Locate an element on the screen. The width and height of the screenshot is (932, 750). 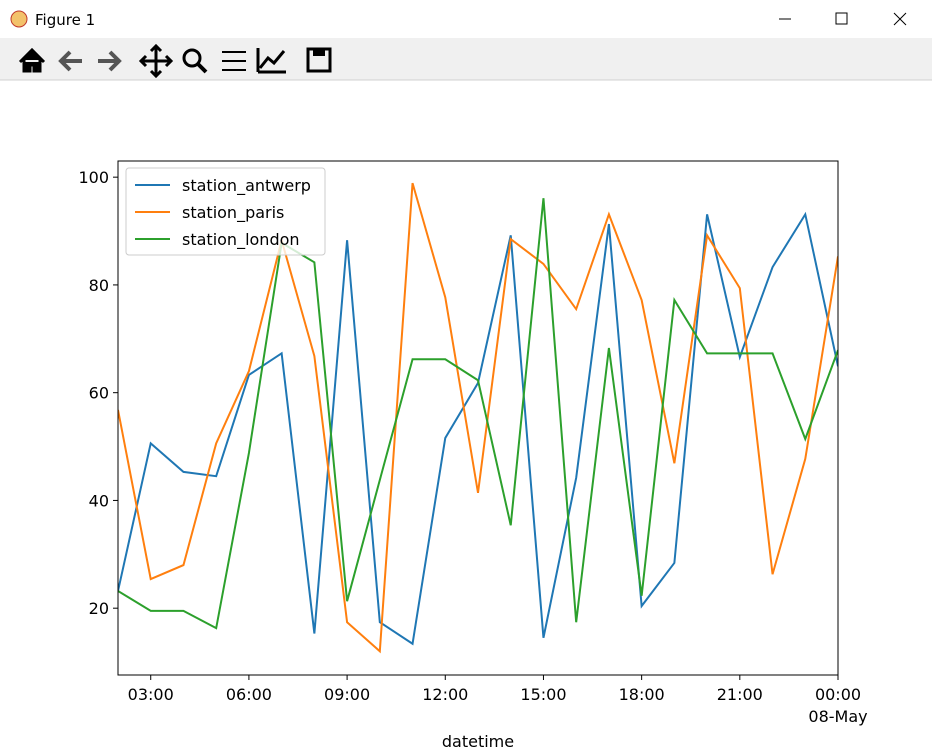
x-tick-label: 18:00 is located at coordinates (642, 694).